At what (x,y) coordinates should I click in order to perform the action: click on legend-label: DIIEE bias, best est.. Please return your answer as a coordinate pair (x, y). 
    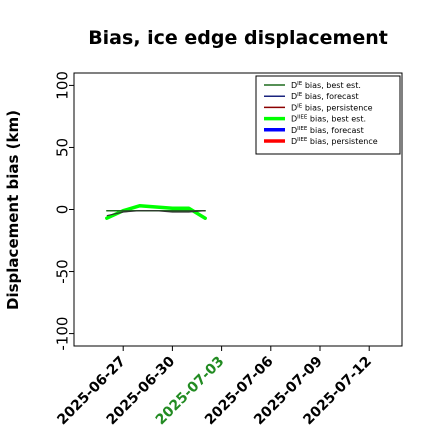
    Looking at the image, I should click on (328, 119).